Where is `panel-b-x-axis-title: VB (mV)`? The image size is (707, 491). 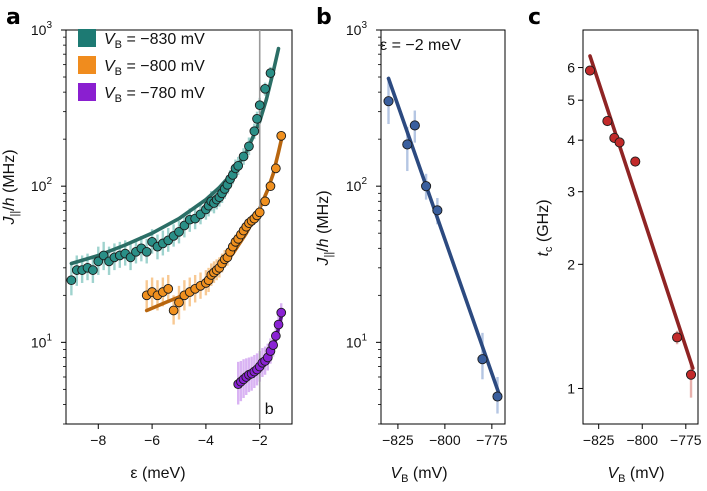
panel-b-x-axis-title: VB (mV) is located at coordinates (418, 475).